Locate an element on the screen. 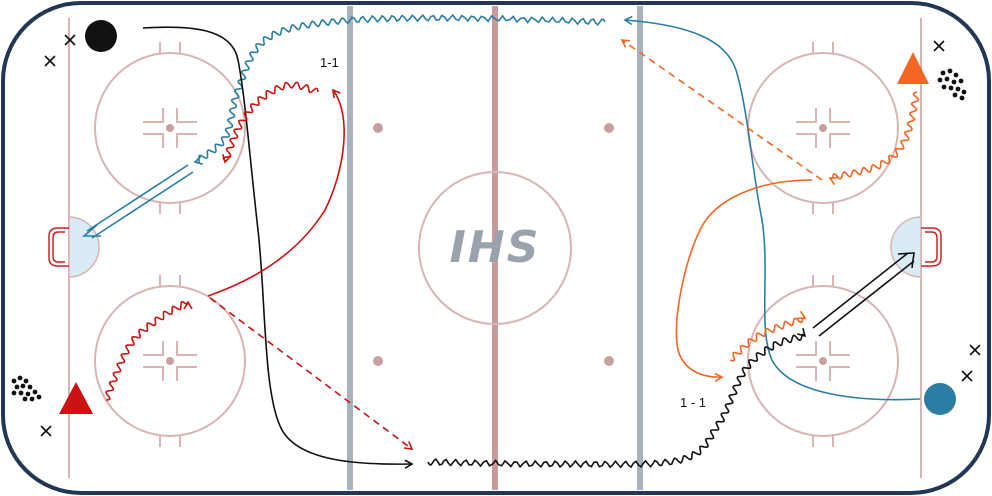 The height and width of the screenshot is (496, 992). black-stickhandle-path is located at coordinates (617, 398).